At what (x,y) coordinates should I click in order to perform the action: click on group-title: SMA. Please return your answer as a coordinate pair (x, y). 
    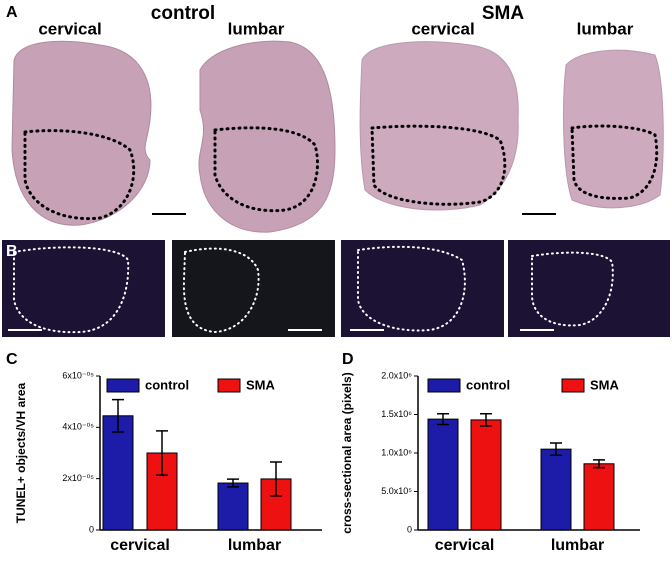
    Looking at the image, I should click on (503, 13).